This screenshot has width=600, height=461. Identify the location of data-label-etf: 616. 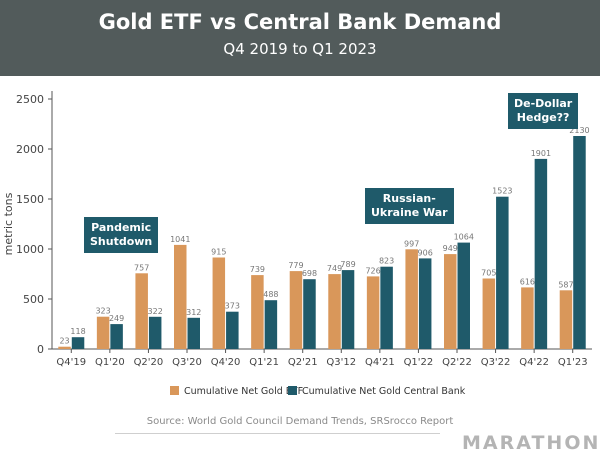
(527, 281).